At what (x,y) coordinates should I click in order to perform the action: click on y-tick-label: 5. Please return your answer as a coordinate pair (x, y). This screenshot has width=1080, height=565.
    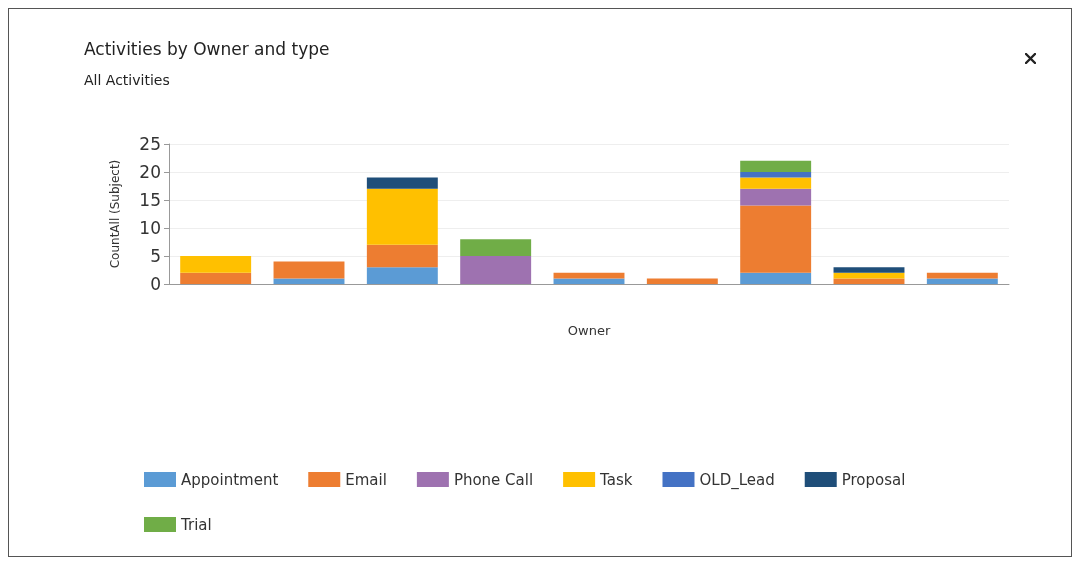
    Looking at the image, I should click on (155, 256).